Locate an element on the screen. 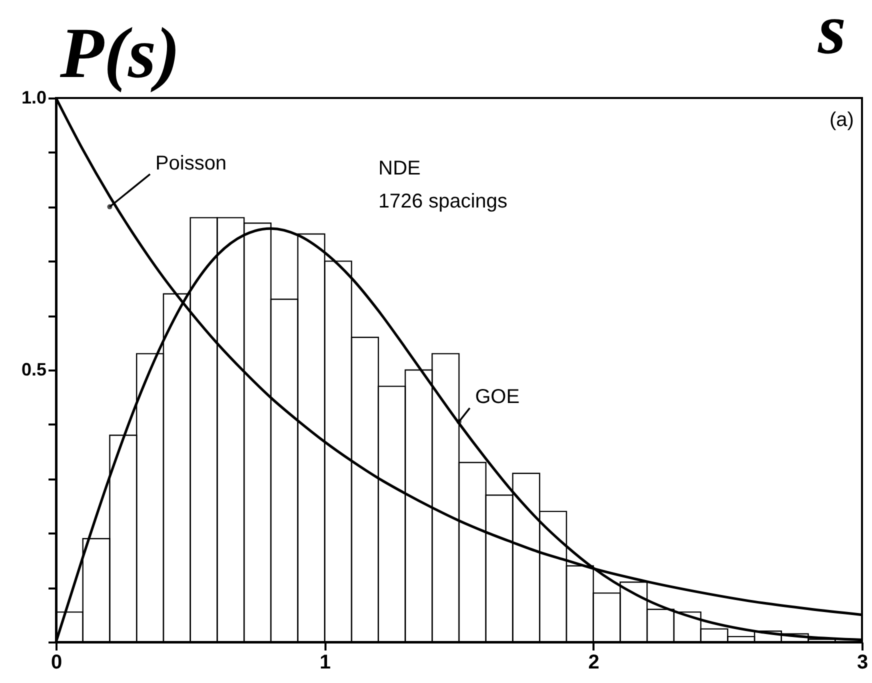  annotation: NDE is located at coordinates (399, 169).